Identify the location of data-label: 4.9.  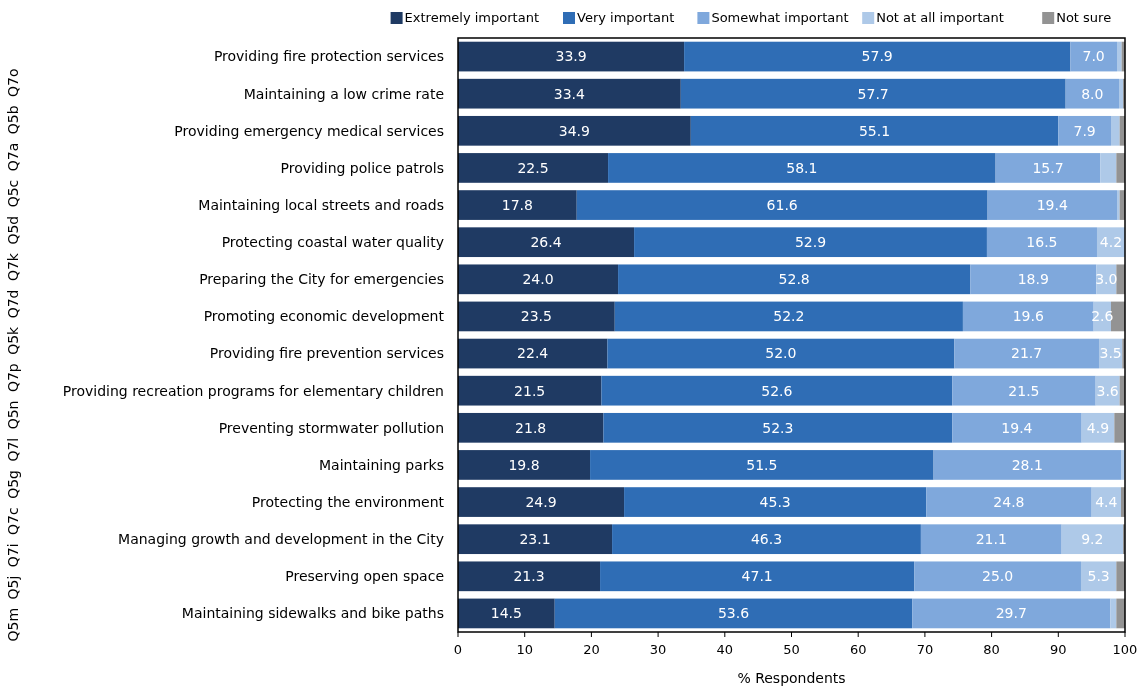
(1098, 427).